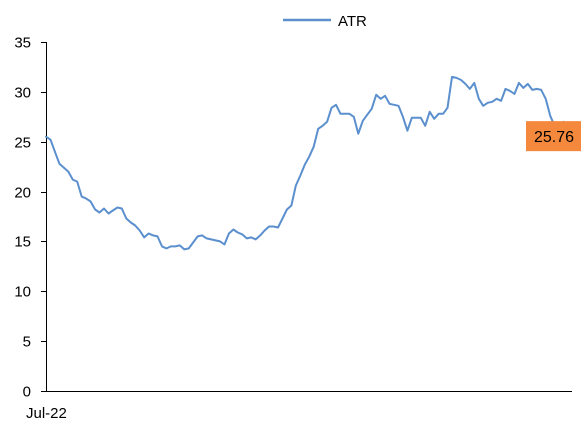 The width and height of the screenshot is (581, 426). Describe the element at coordinates (22, 292) in the screenshot. I see `y-tick-label: 10` at that location.